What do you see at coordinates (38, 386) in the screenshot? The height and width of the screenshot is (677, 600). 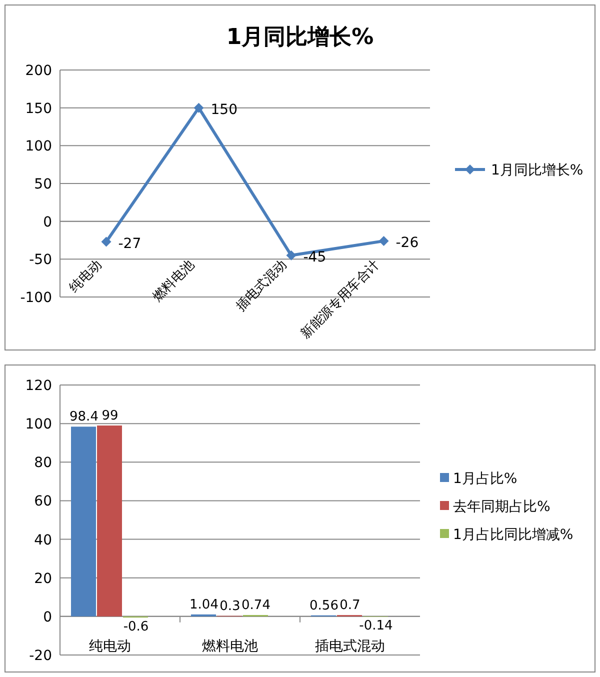 I see `y-tick-label: 120` at bounding box center [38, 386].